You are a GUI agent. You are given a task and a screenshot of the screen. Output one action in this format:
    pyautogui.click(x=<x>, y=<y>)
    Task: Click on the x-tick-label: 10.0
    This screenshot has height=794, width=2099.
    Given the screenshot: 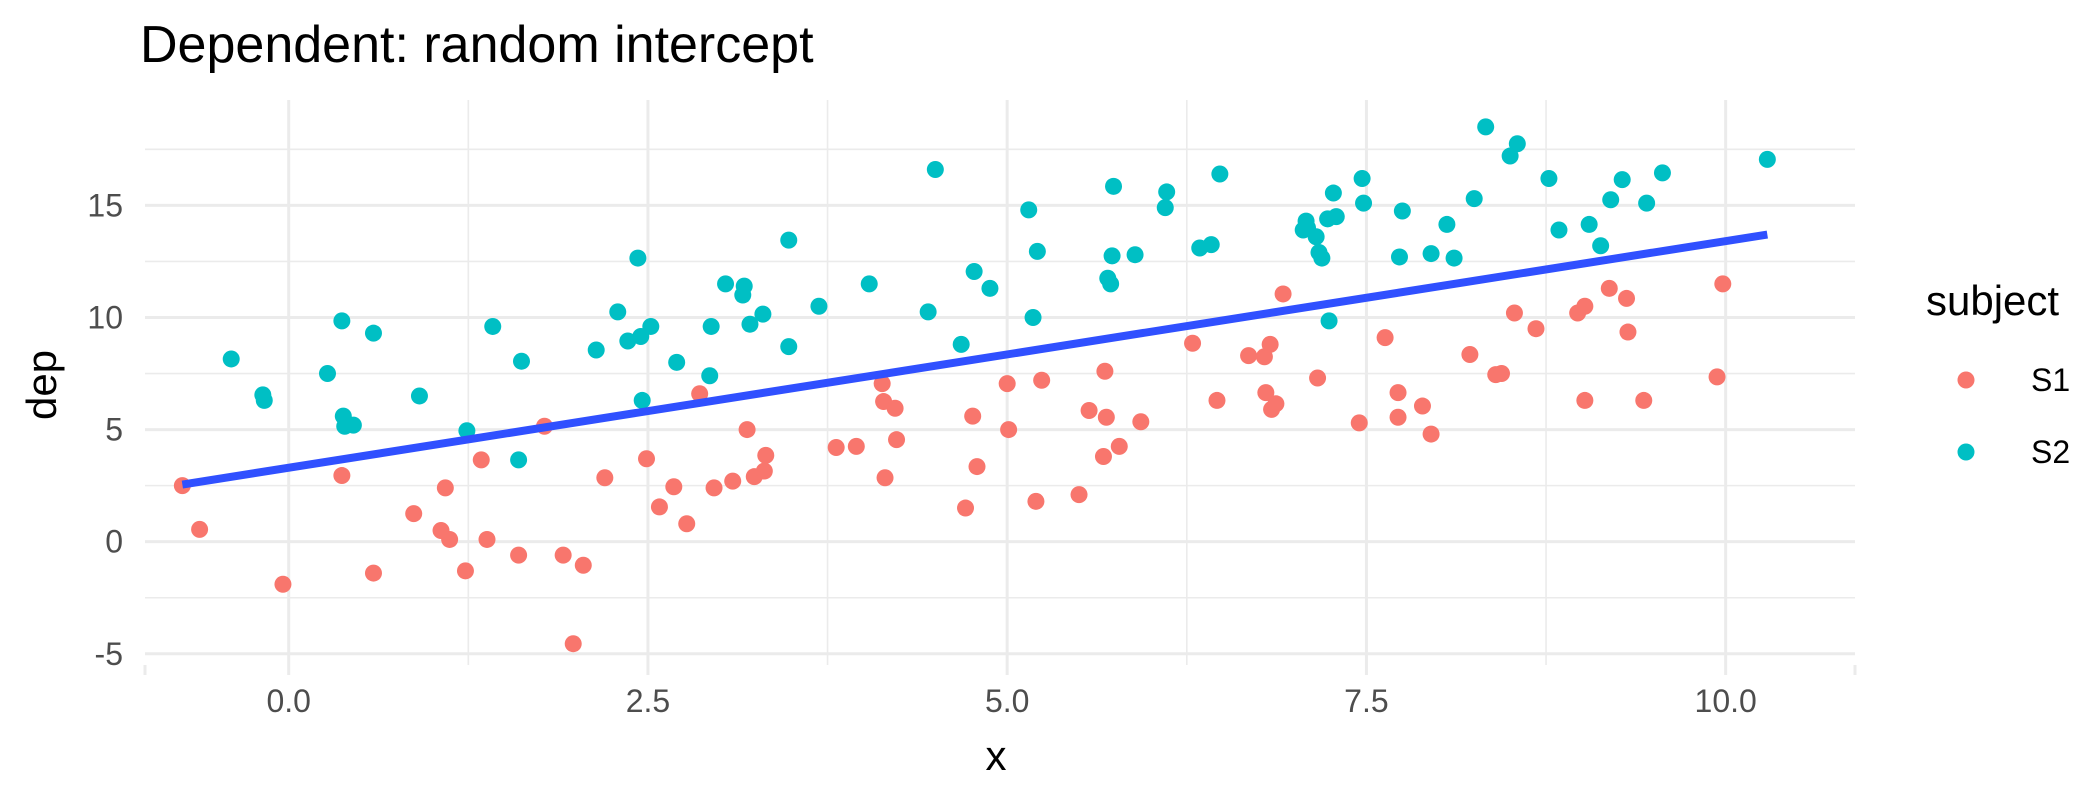 What is the action you would take?
    pyautogui.click(x=1726, y=701)
    